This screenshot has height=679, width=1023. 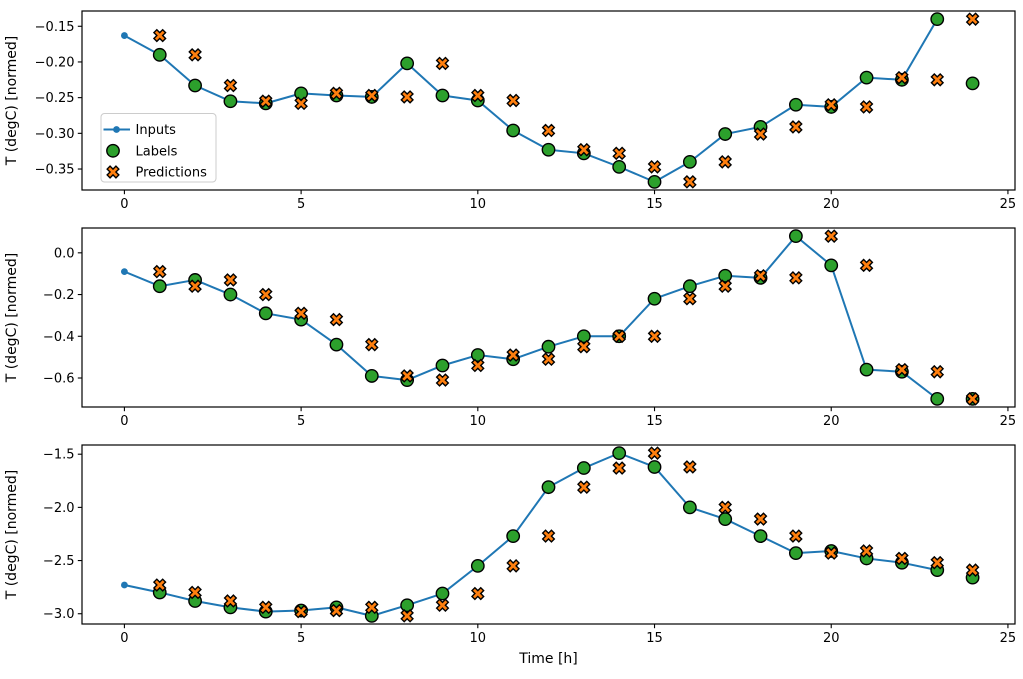 What do you see at coordinates (113, 172) in the screenshot?
I see `legend-predictions-marker-sample` at bounding box center [113, 172].